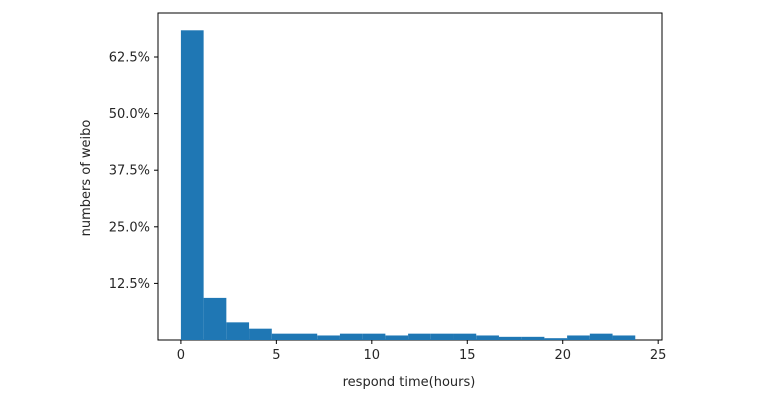  I want to click on y-tick-label-0: 12.5%, so click(129, 284).